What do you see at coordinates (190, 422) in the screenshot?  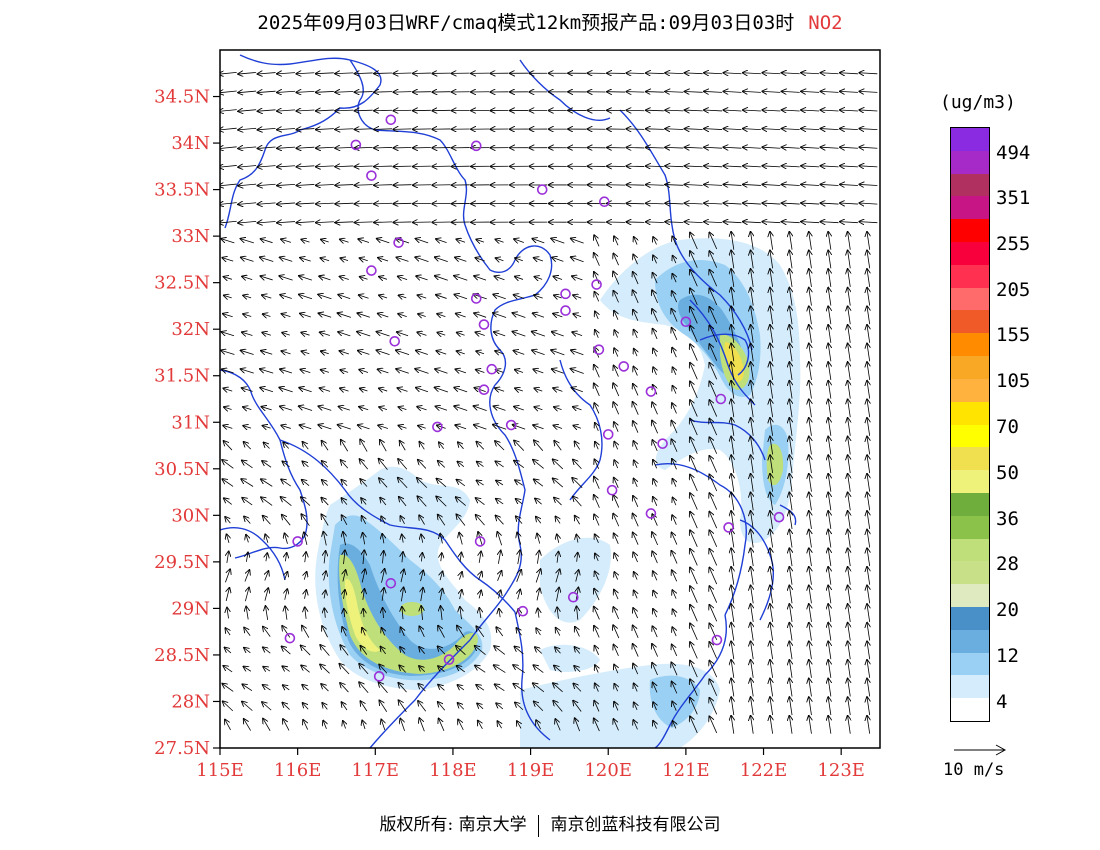 I see `lat-tick-label: 31N` at bounding box center [190, 422].